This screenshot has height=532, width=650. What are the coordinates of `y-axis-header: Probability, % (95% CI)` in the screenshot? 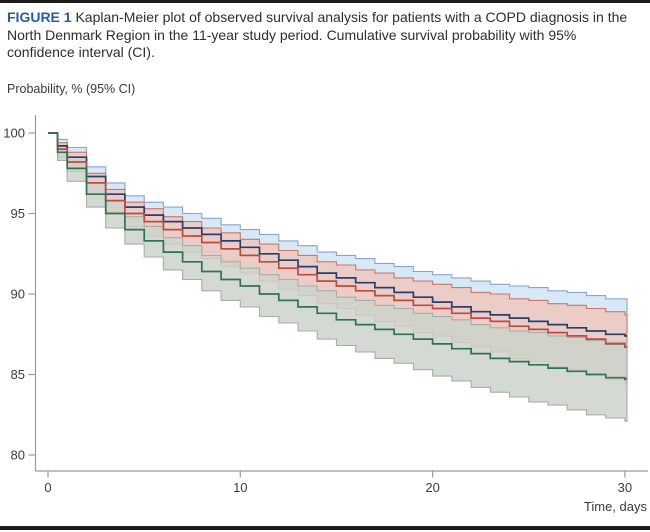 It's located at (71, 89).